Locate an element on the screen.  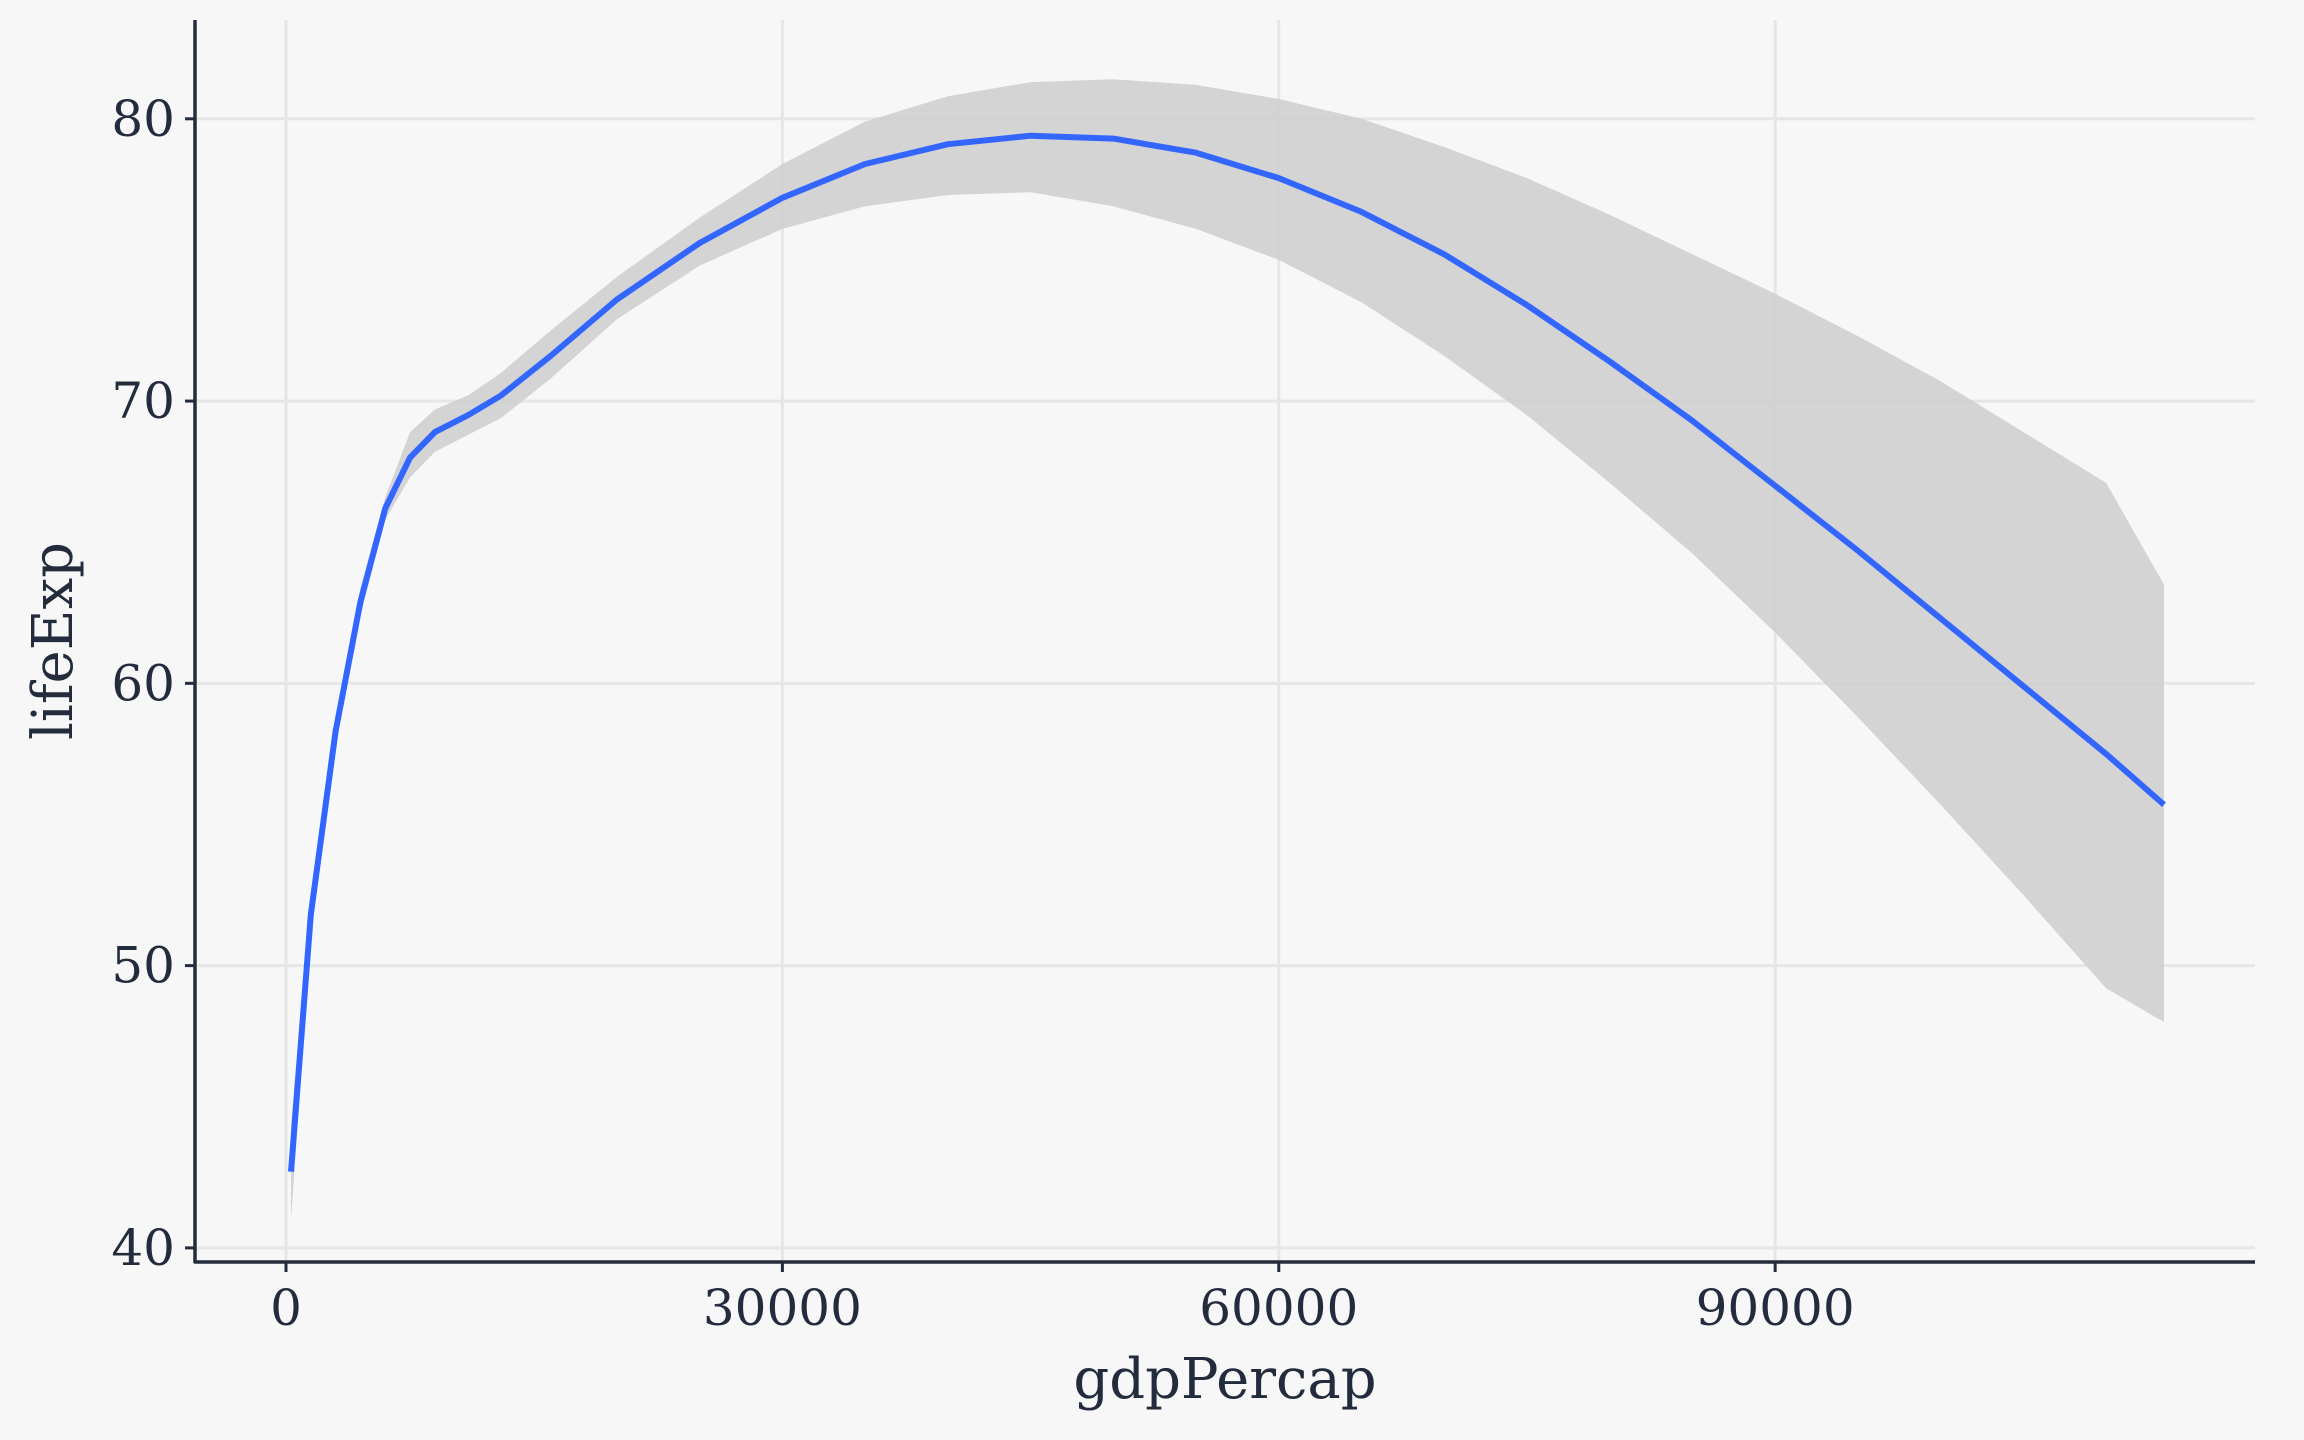
y-tick-label-2: 60 is located at coordinates (143, 683).